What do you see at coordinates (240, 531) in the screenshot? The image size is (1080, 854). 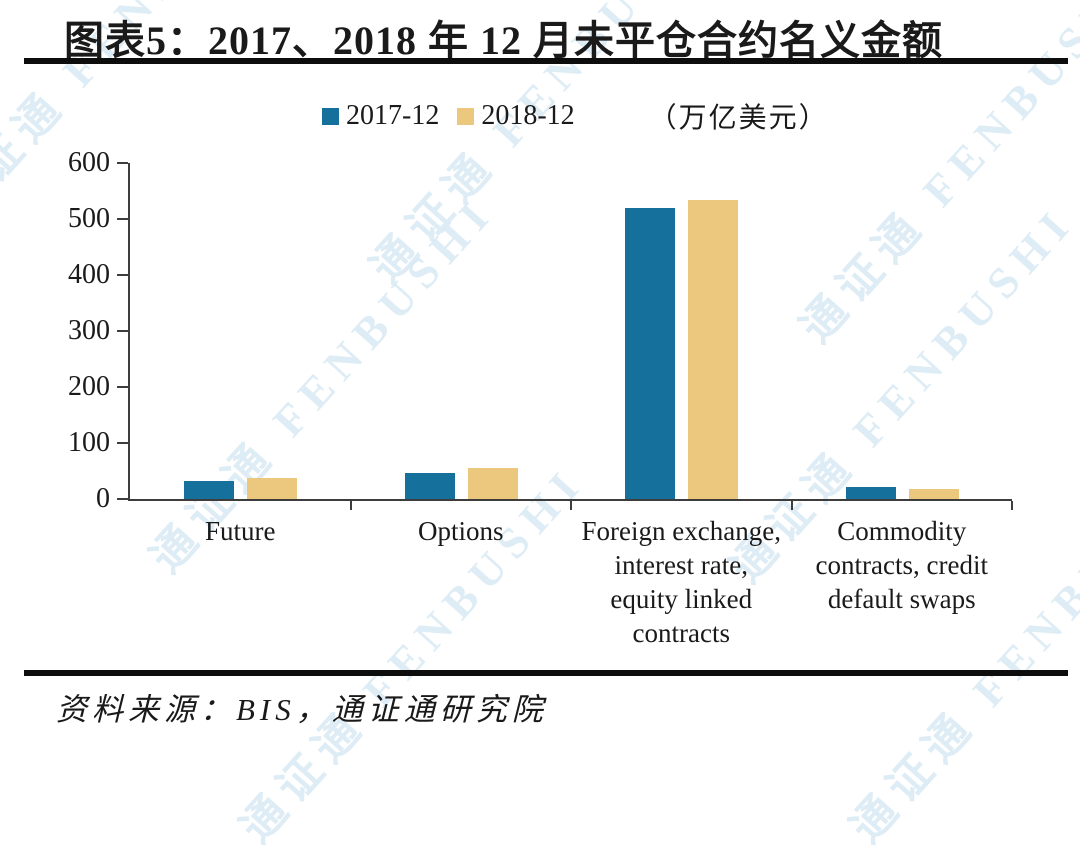 I see `x-axis-category-label: Future` at bounding box center [240, 531].